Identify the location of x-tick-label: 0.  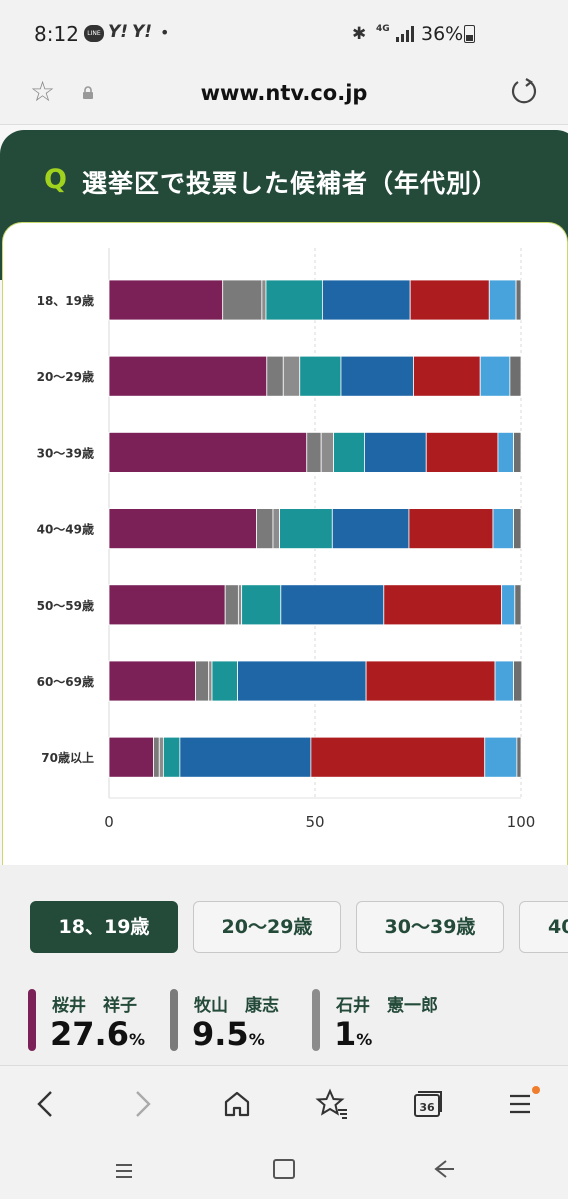
(109, 822).